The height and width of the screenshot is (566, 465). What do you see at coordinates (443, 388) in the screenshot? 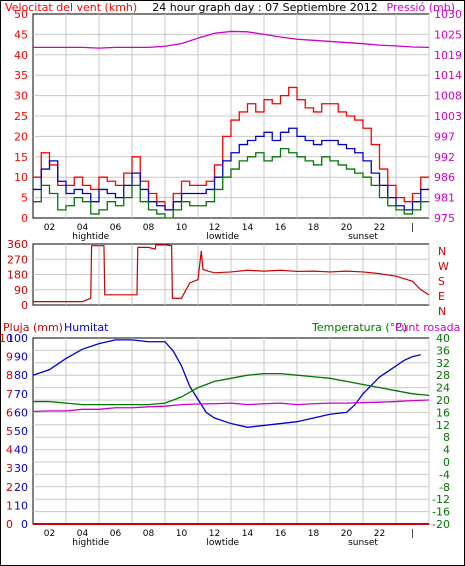
I see `temp-ytick-24: 24` at bounding box center [443, 388].